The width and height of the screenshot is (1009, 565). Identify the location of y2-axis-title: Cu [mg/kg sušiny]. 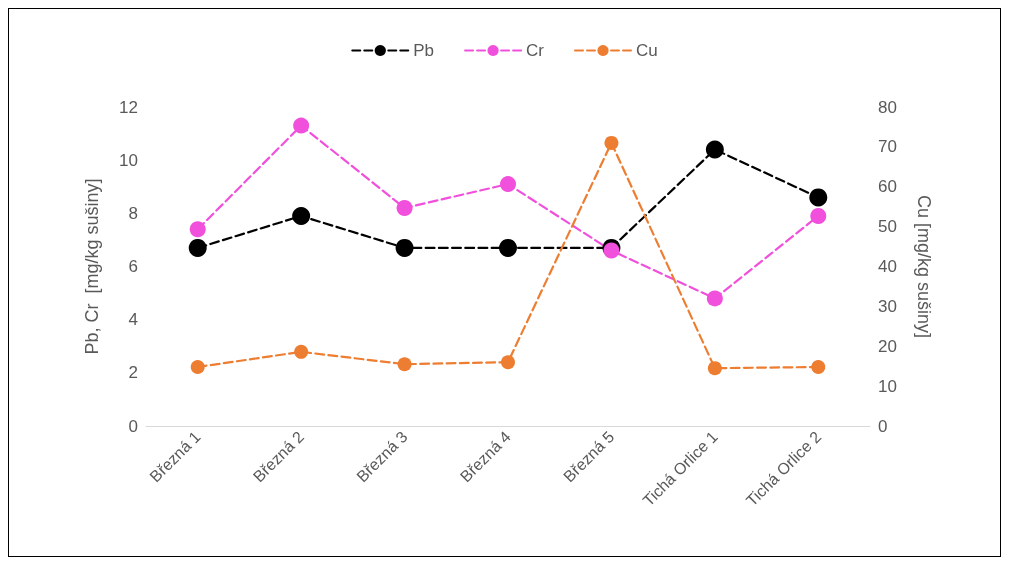
(924, 266).